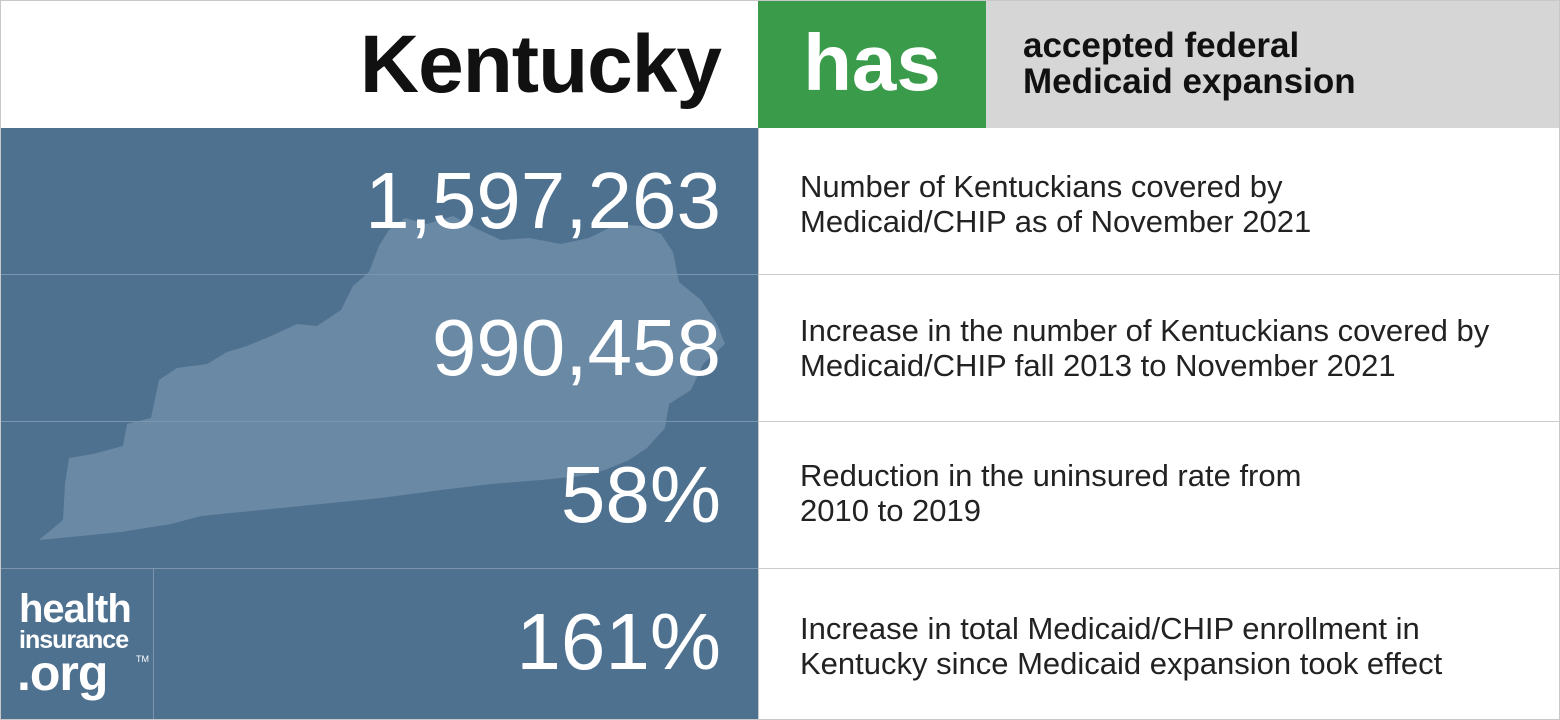 The height and width of the screenshot is (720, 1560). Describe the element at coordinates (1041, 186) in the screenshot. I see `description-line: Number of Kentuckians covered by` at that location.